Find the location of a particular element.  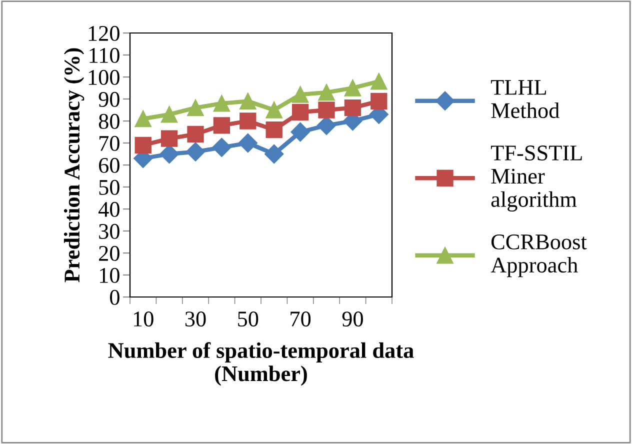

y-tick-label: 0 is located at coordinates (115, 297).